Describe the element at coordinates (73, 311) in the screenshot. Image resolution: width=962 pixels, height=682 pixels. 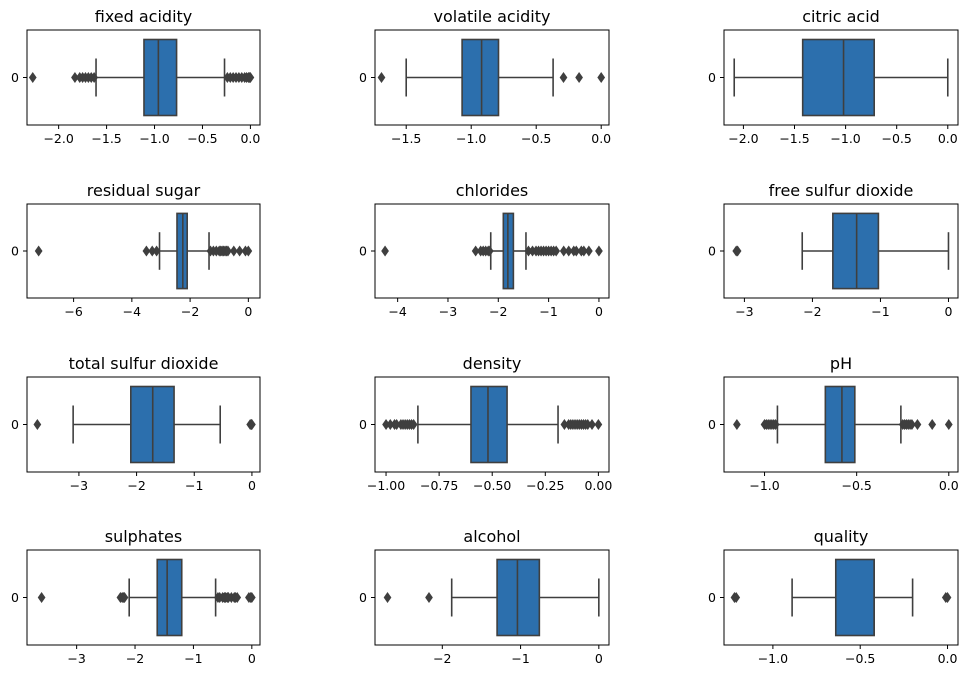
I see `x-tick-label: −6` at that location.